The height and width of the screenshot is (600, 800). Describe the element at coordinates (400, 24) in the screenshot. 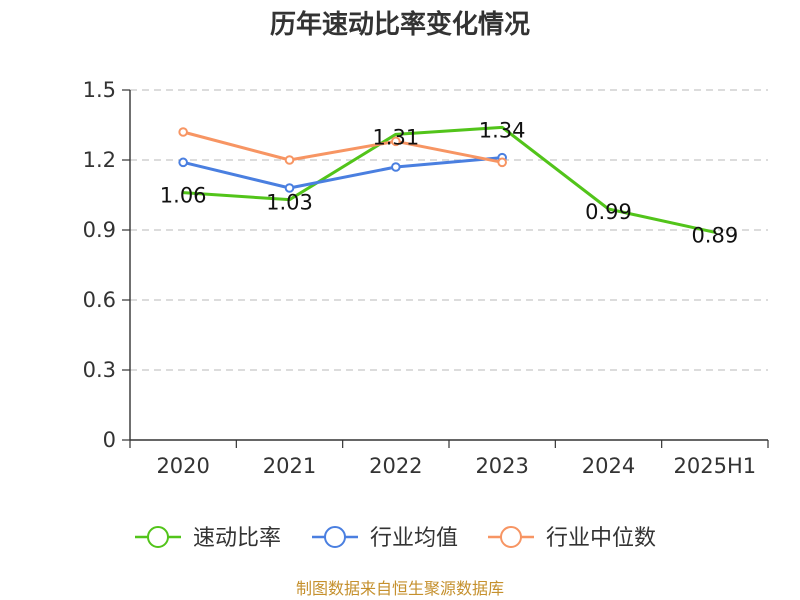

I see `chart-title: 历年速动比率变化情况` at that location.